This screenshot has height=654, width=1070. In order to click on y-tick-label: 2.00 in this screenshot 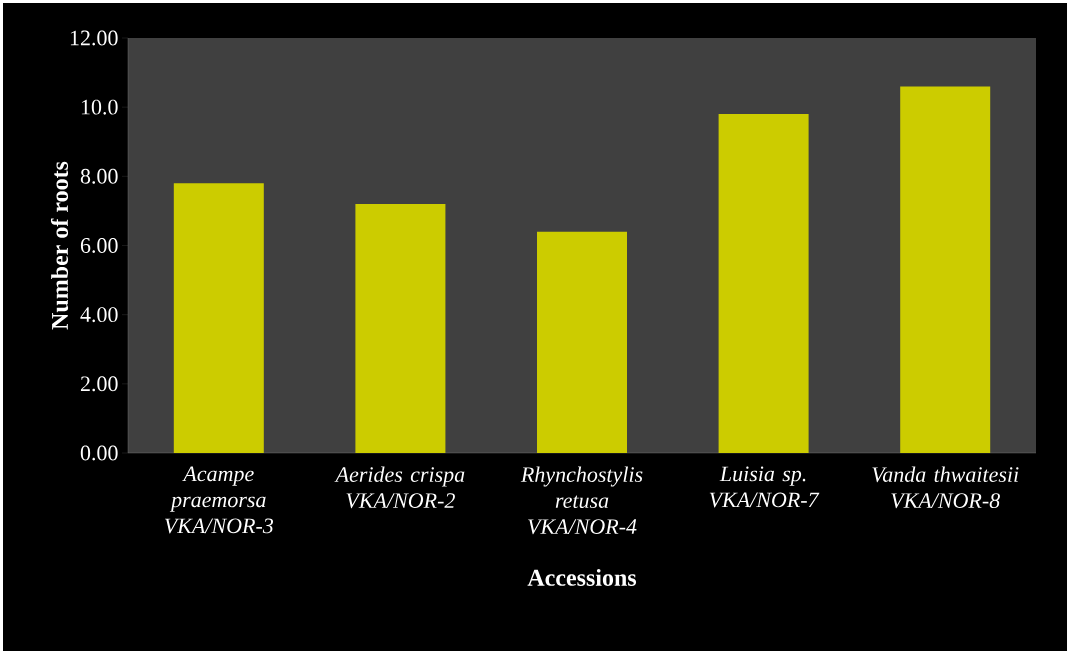, I will do `click(99, 384)`.